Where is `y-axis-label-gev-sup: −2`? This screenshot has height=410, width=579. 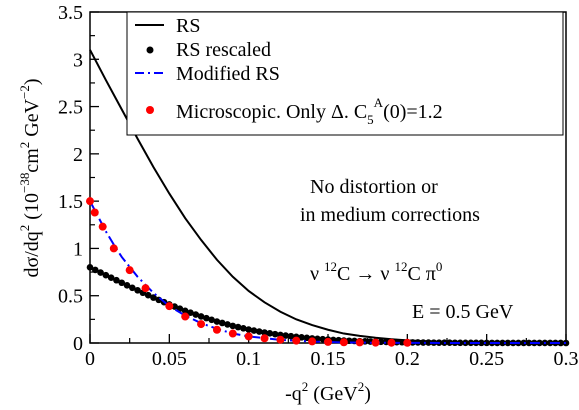
y-axis-label-gev-sup: −2 is located at coordinates (24, 92).